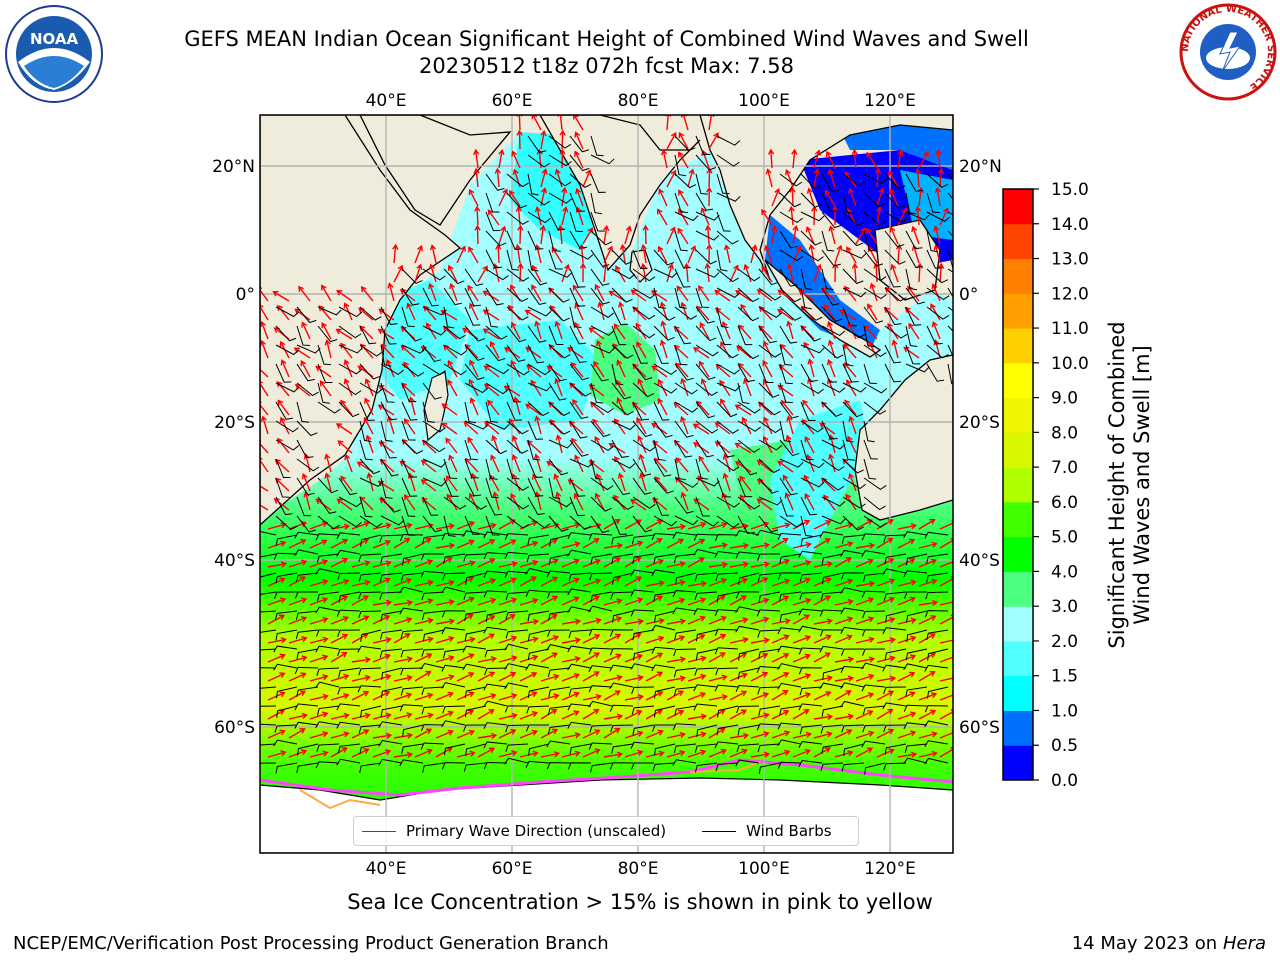  What do you see at coordinates (245, 295) in the screenshot?
I see `lat-tick-left: 0°` at bounding box center [245, 295].